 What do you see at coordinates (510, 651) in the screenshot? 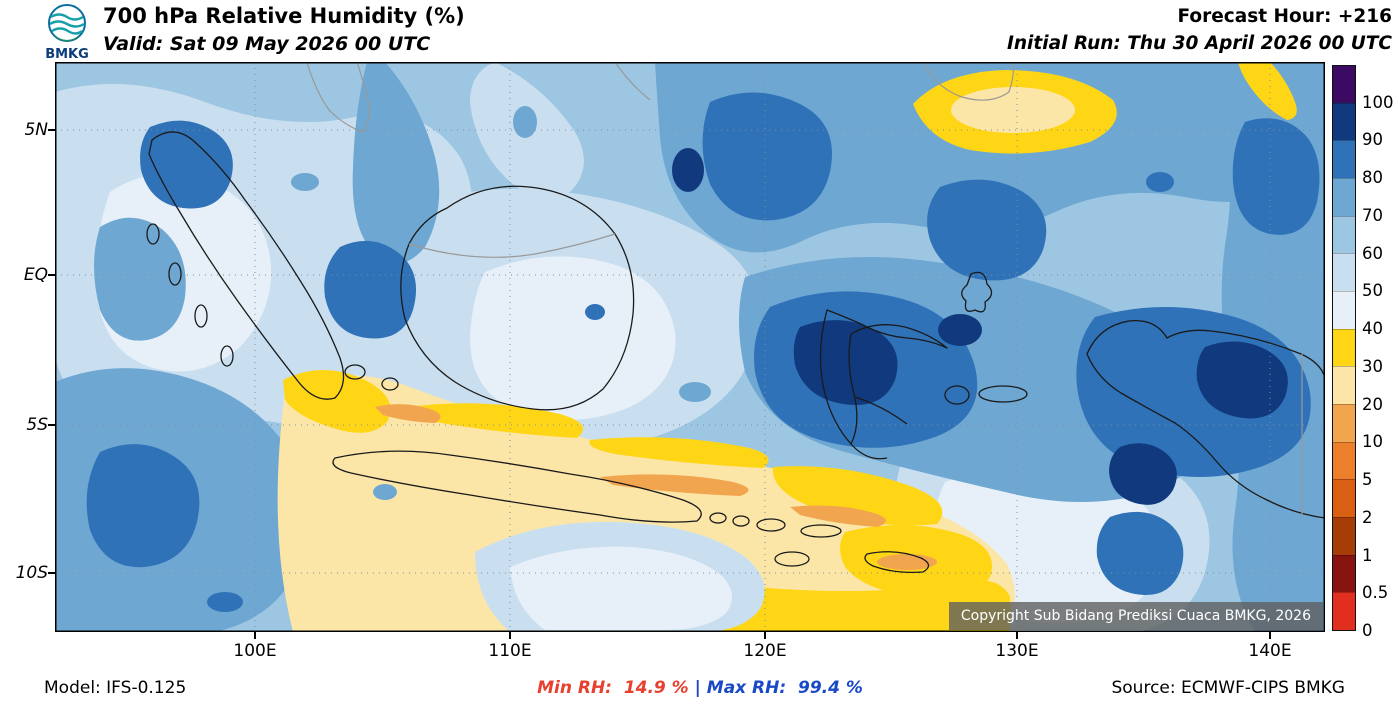
I see `lon-axis-label: 110E` at bounding box center [510, 651].